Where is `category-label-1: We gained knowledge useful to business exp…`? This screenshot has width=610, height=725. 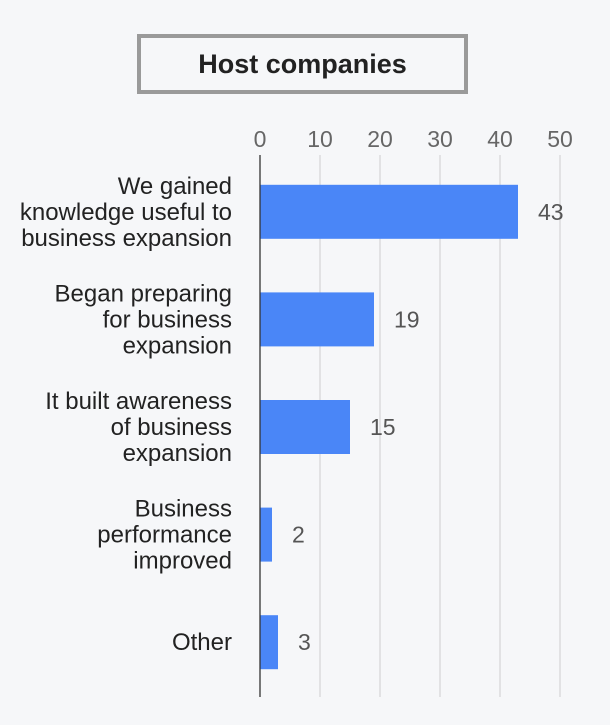 category-label-1: We gained knowledge useful to business exp… is located at coordinates (126, 212).